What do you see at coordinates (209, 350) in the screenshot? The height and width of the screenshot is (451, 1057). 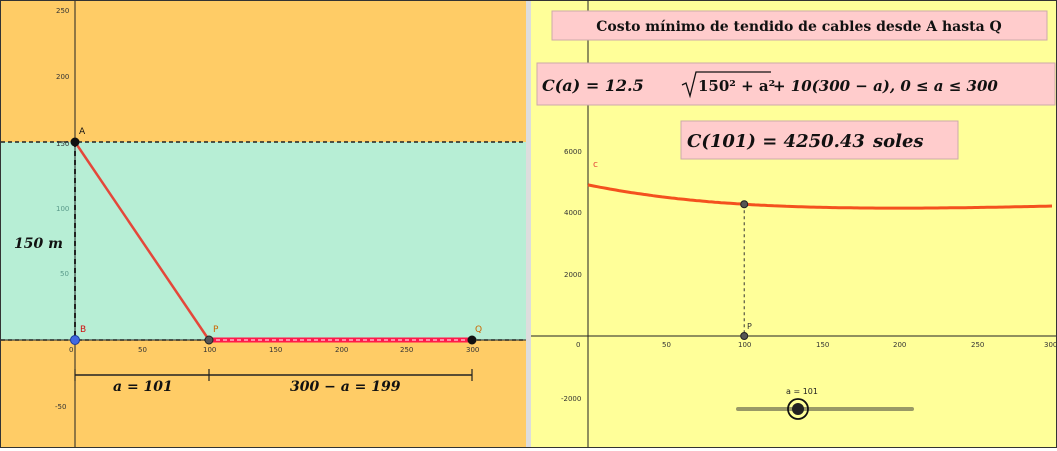 I see `left-x-tick-100: 100` at bounding box center [209, 350].